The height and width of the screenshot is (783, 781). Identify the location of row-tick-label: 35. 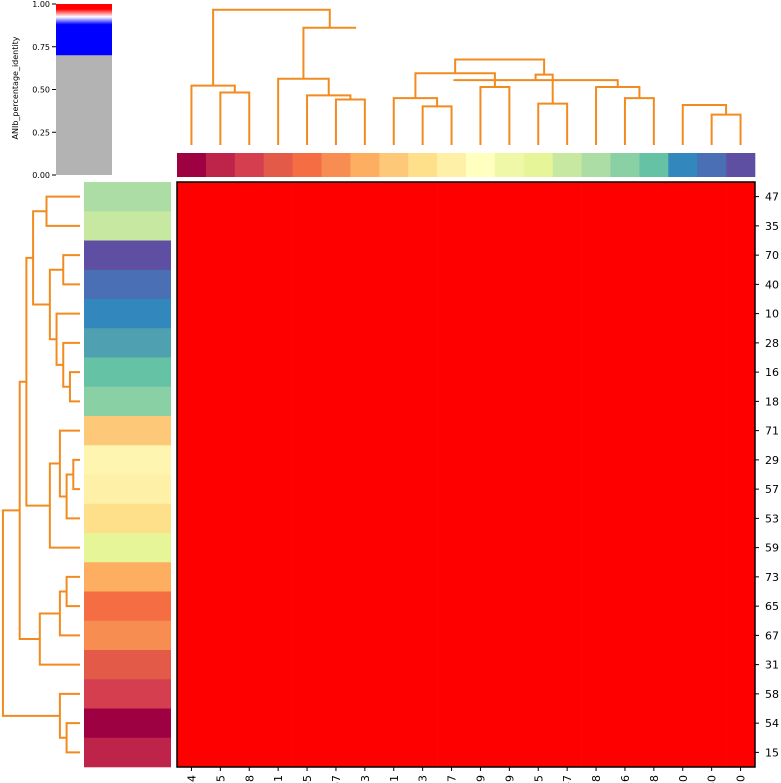
(772, 226).